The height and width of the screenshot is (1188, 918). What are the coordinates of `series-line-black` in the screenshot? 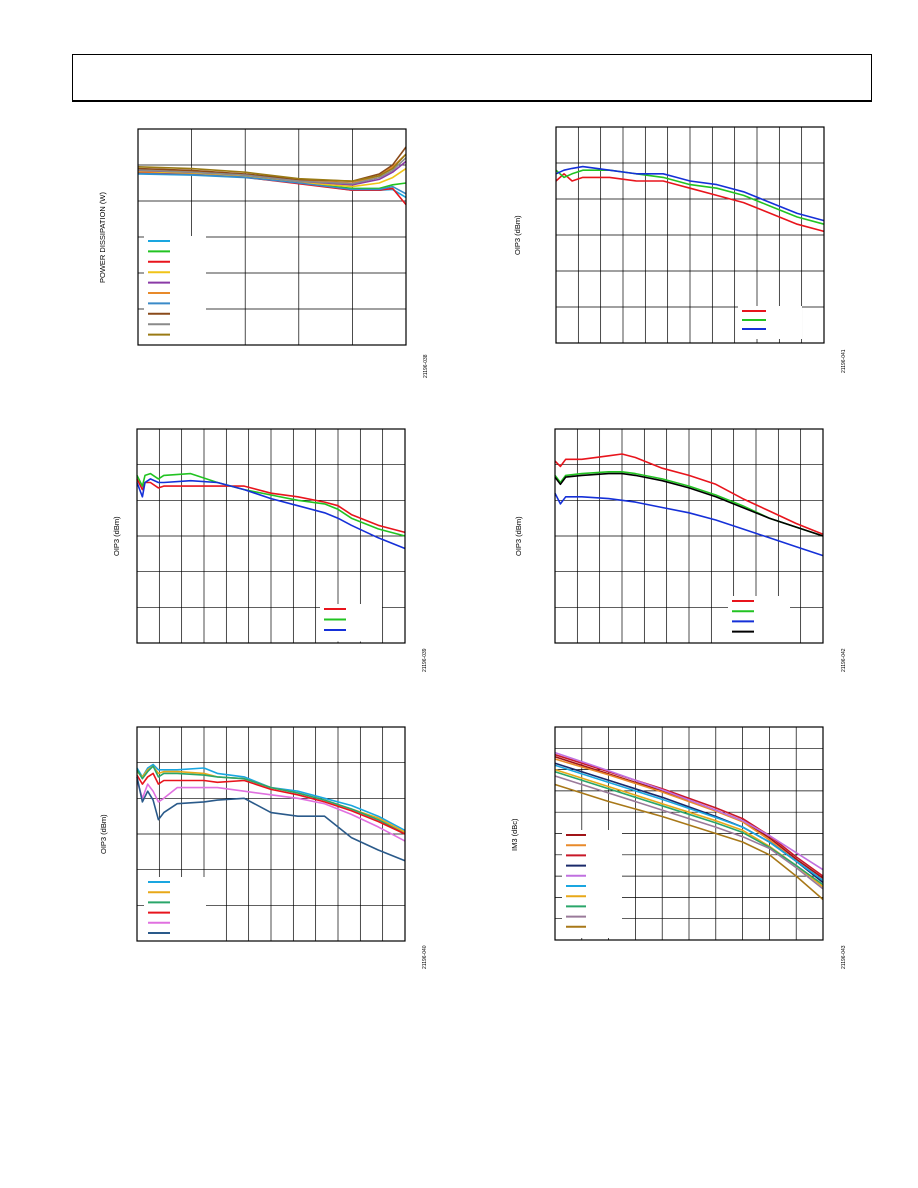 It's located at (689, 504).